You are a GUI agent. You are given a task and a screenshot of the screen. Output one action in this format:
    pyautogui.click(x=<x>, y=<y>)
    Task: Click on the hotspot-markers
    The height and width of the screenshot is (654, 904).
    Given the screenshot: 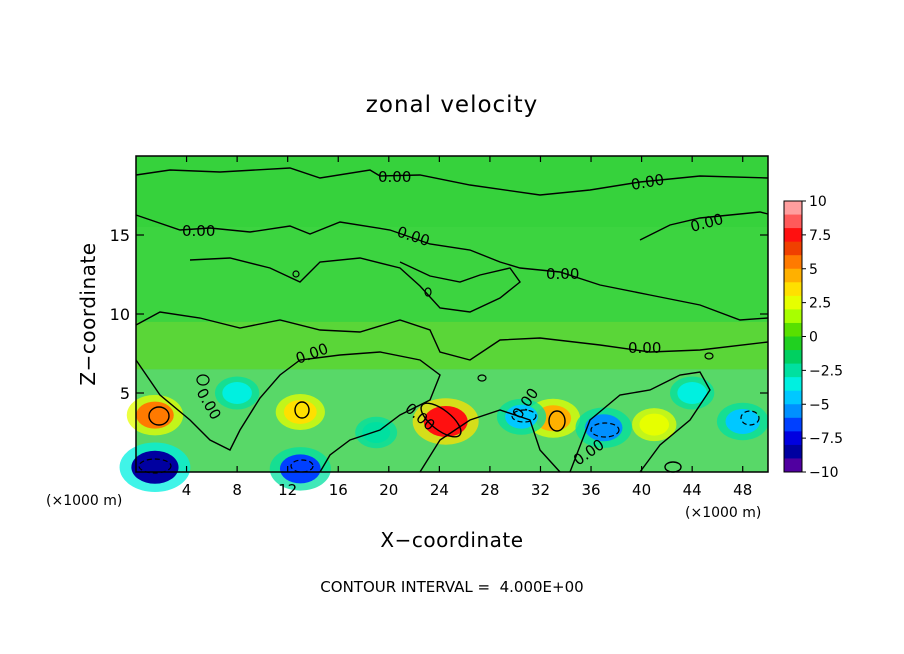 What is the action you would take?
    pyautogui.click(x=444, y=434)
    